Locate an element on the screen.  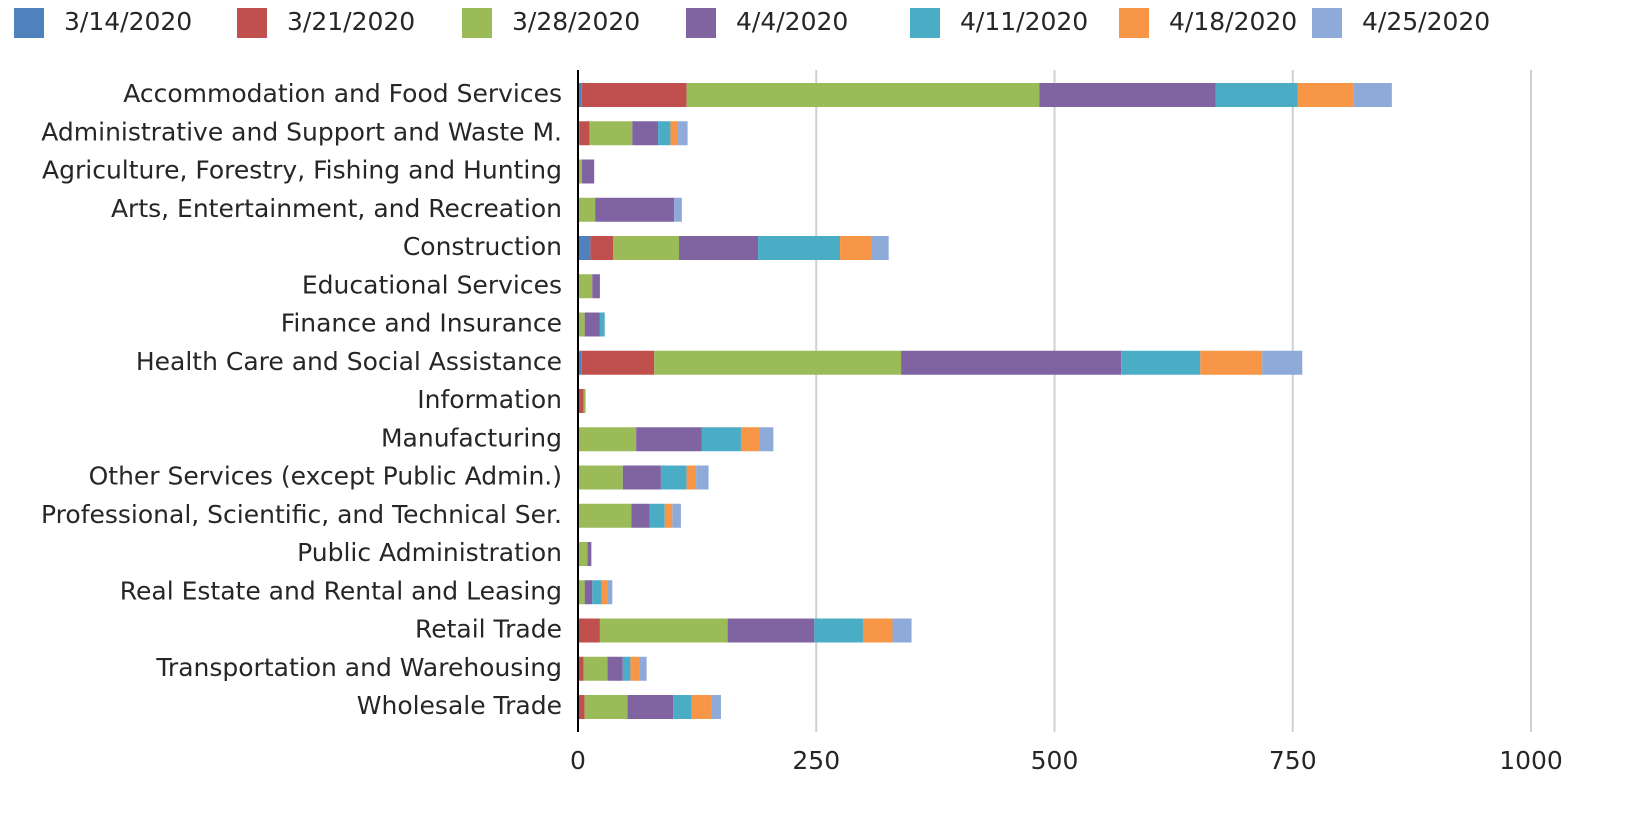
legend-label: 3/21/2020 is located at coordinates (351, 21).